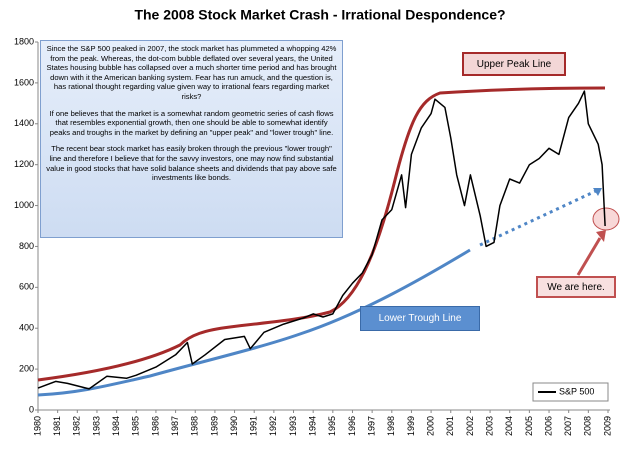 The image size is (640, 465). I want to click on x-tick-label: 2002, so click(470, 426).